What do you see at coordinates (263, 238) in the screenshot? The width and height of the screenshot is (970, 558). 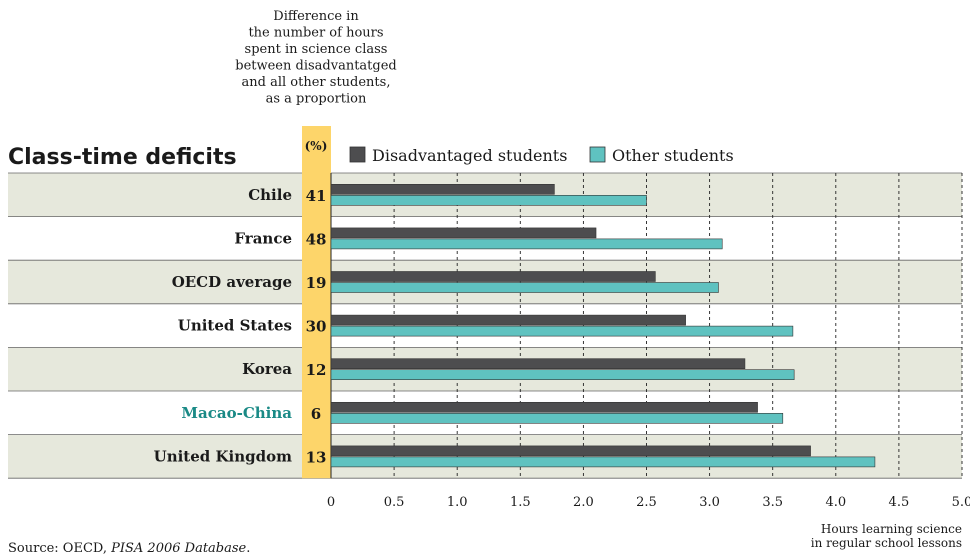 I see `category-label: France` at bounding box center [263, 238].